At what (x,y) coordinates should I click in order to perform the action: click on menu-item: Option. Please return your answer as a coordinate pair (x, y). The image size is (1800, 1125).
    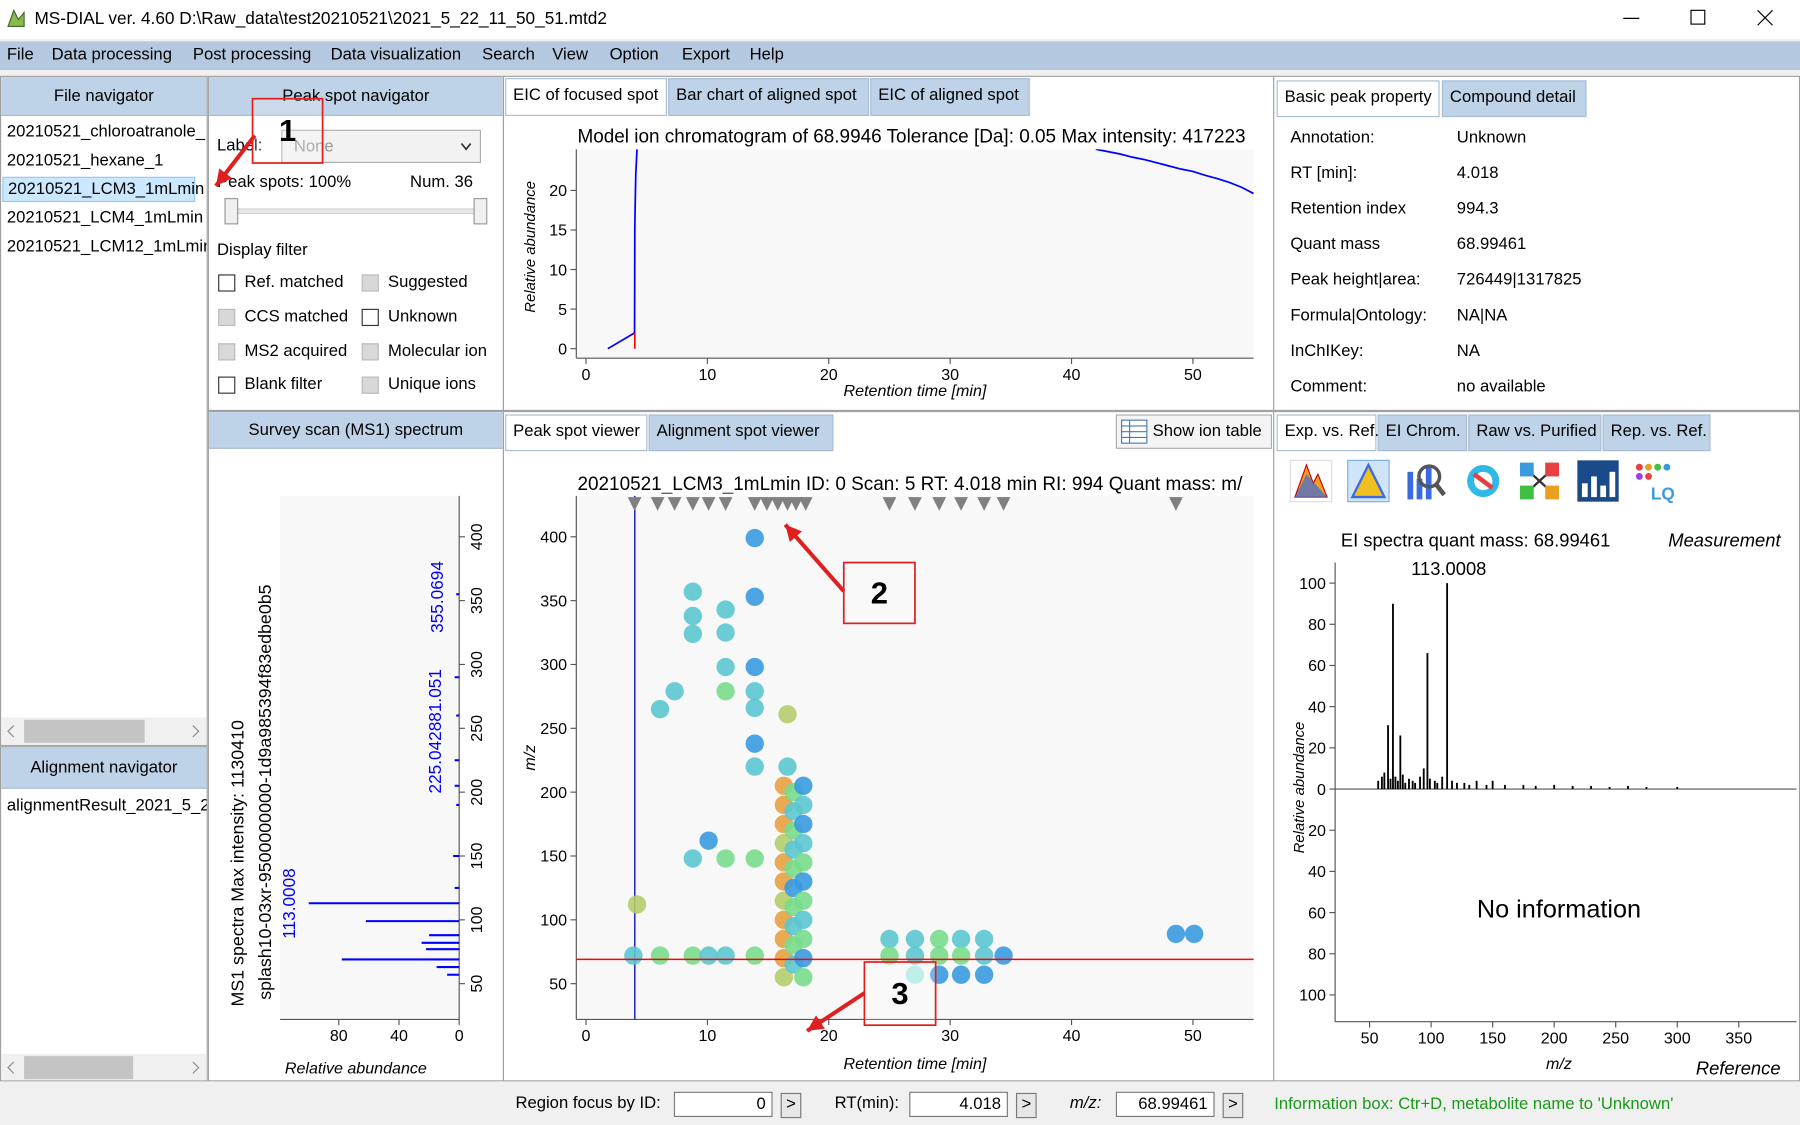
    Looking at the image, I should click on (634, 55).